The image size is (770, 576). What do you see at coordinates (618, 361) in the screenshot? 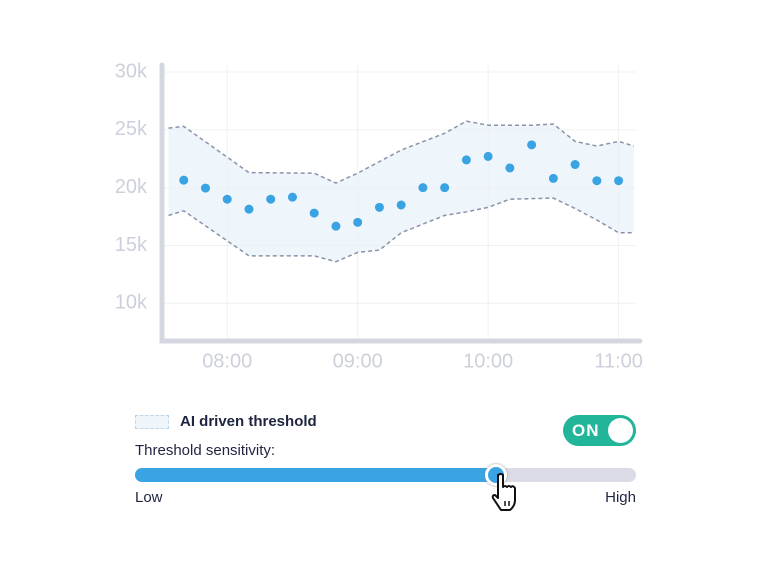
I see `x-tick-label: 11:00` at bounding box center [618, 361].